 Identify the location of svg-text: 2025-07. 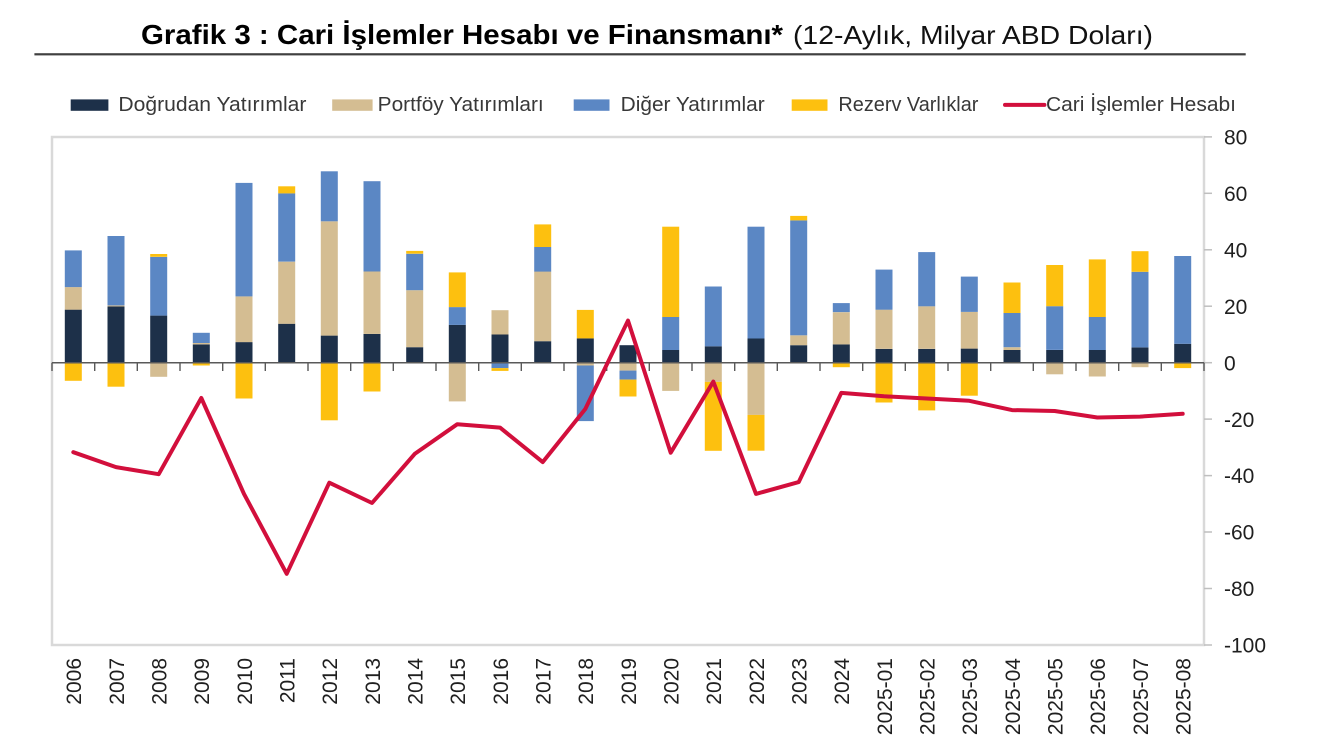
(1141, 696).